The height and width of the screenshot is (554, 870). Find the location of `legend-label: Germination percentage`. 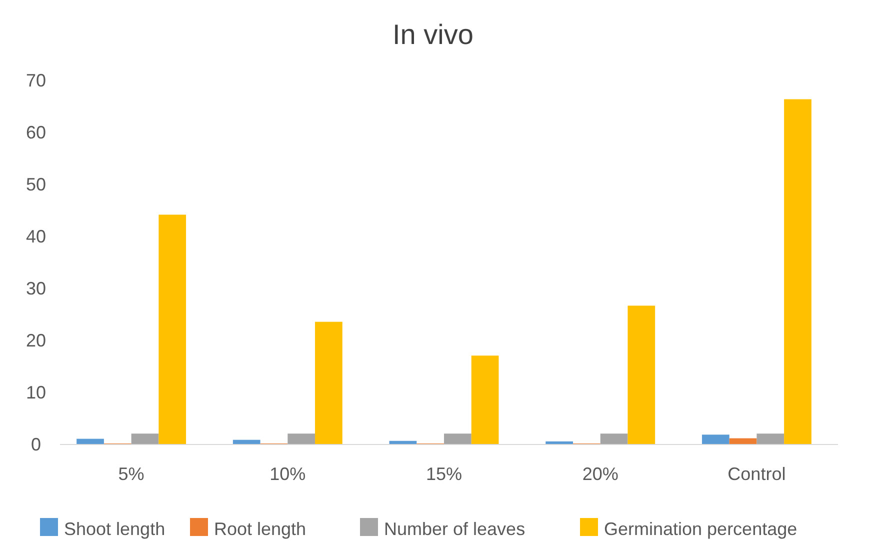

legend-label: Germination percentage is located at coordinates (701, 529).